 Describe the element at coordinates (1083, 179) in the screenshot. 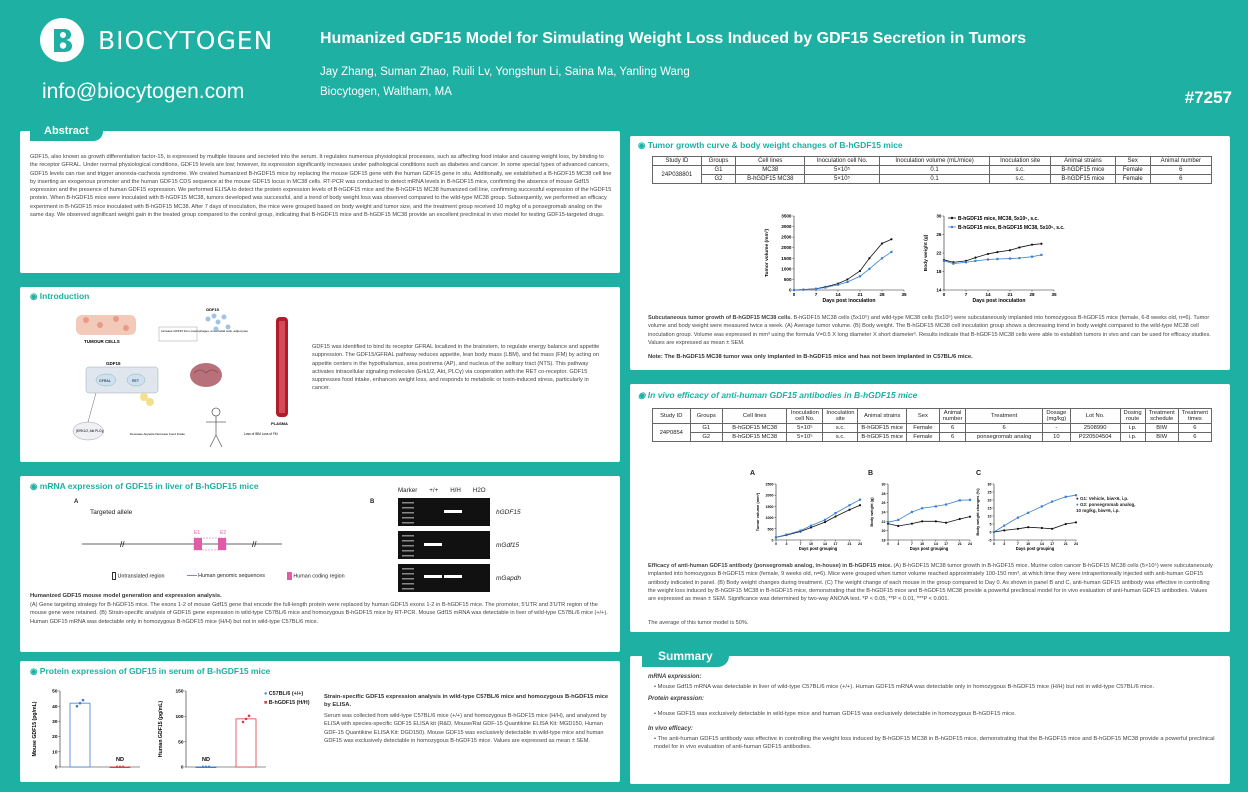

I see `table-cell: B-hGDF15 mice` at that location.